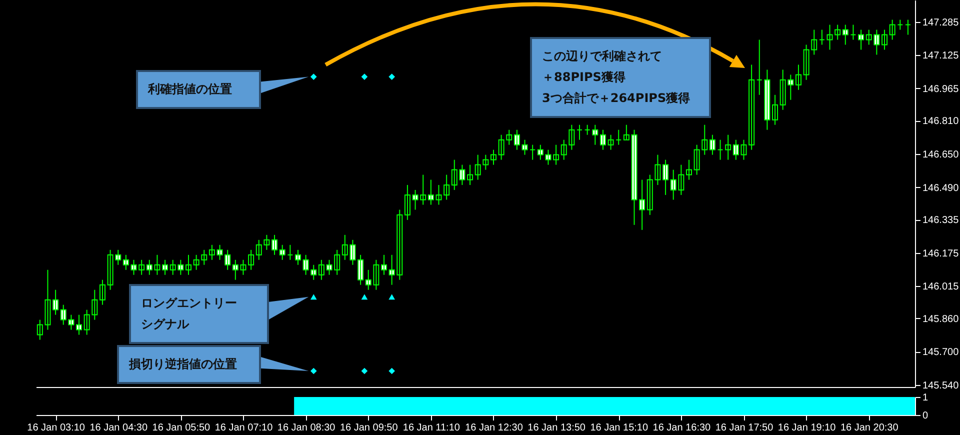 The width and height of the screenshot is (960, 435). I want to click on y-tick-label: 1, so click(925, 398).